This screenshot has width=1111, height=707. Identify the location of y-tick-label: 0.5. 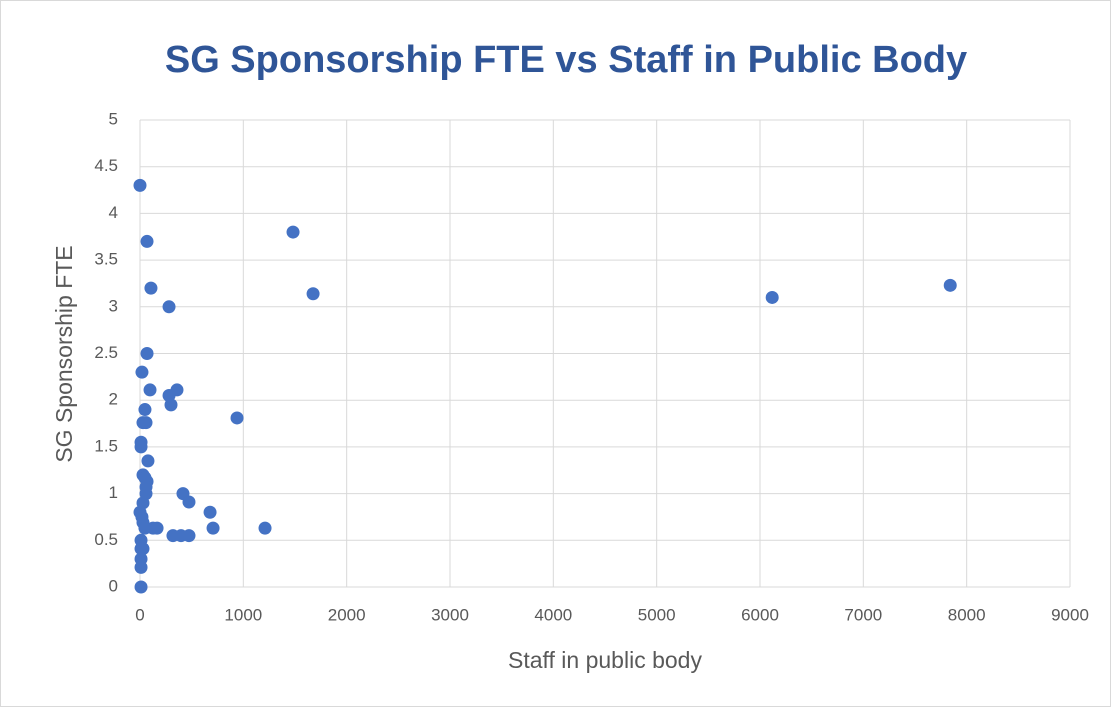
(106, 539).